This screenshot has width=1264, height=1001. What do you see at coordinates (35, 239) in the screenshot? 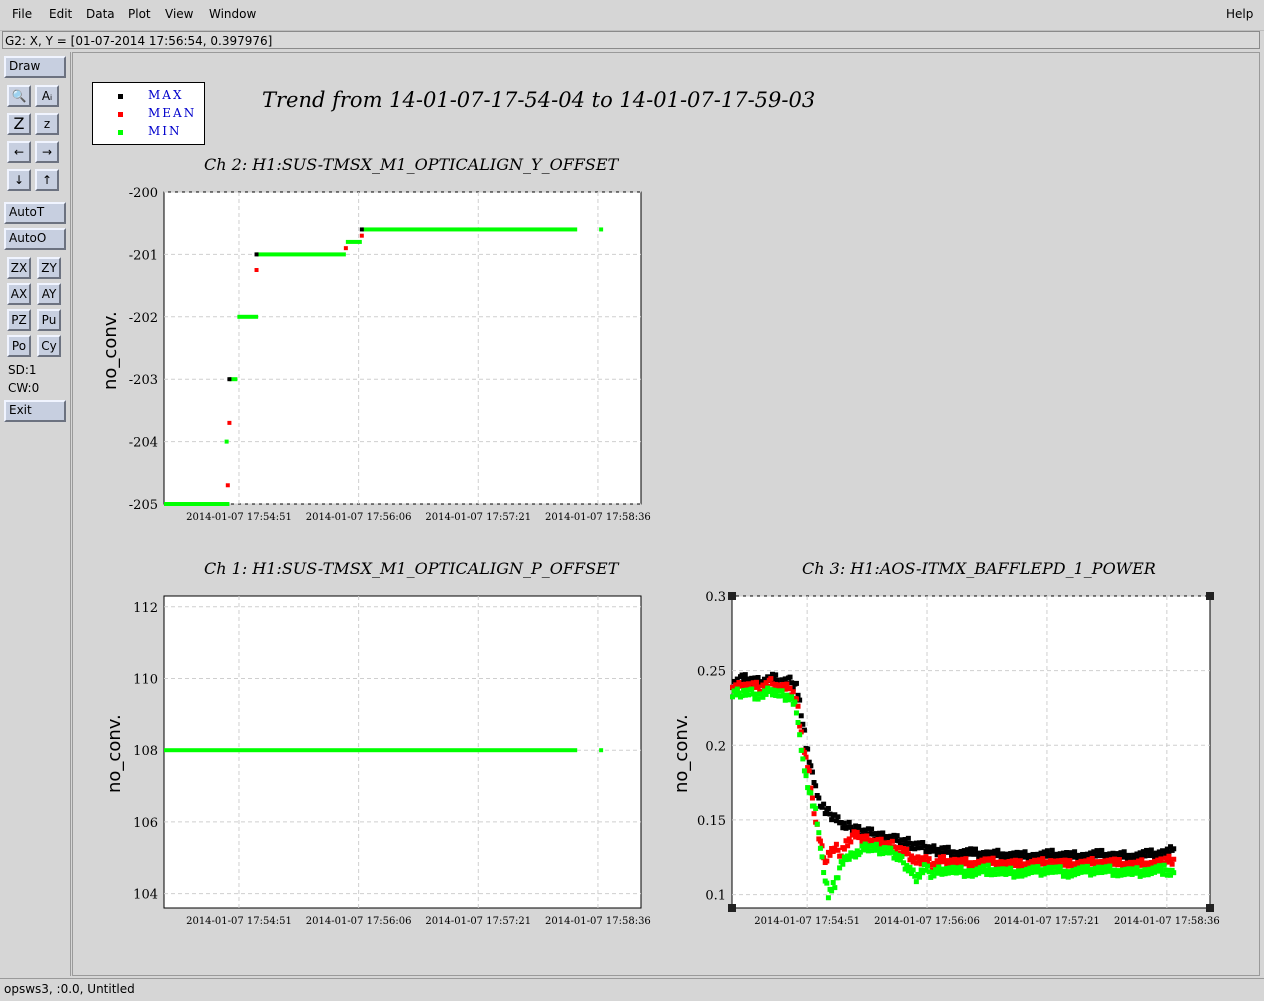
I see `autoo-button: AutoO` at bounding box center [35, 239].